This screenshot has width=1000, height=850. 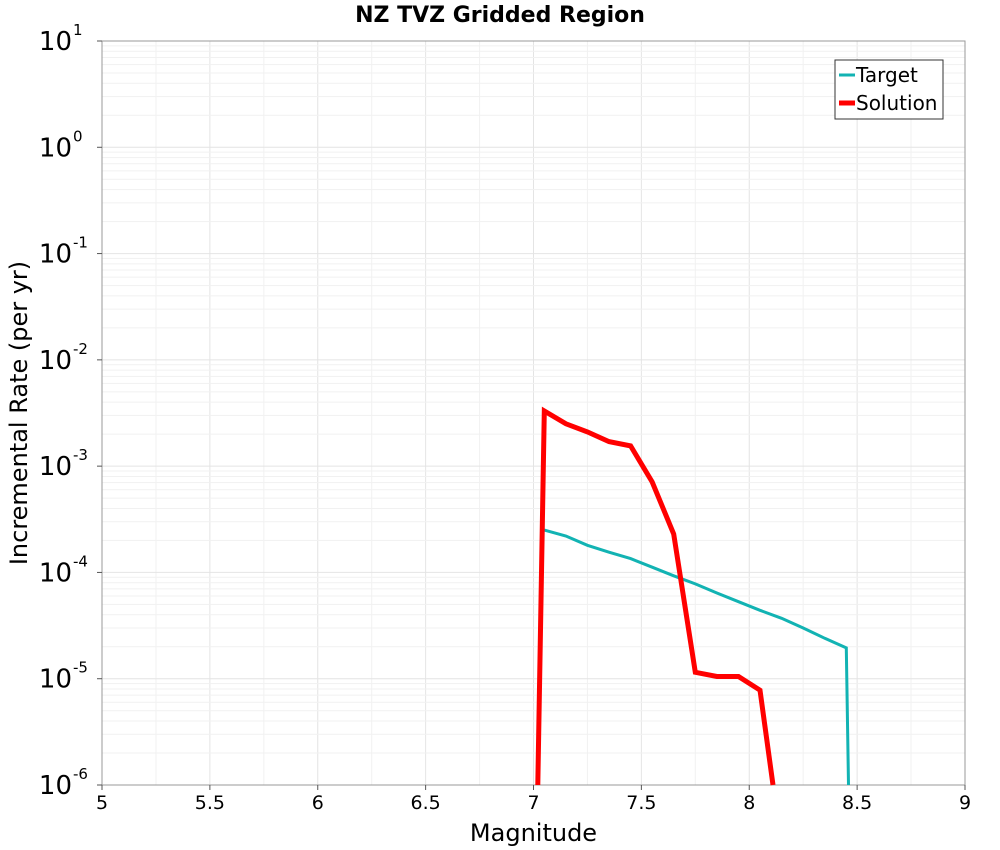 I want to click on y-tick-exponent: -3, so click(x=80, y=455).